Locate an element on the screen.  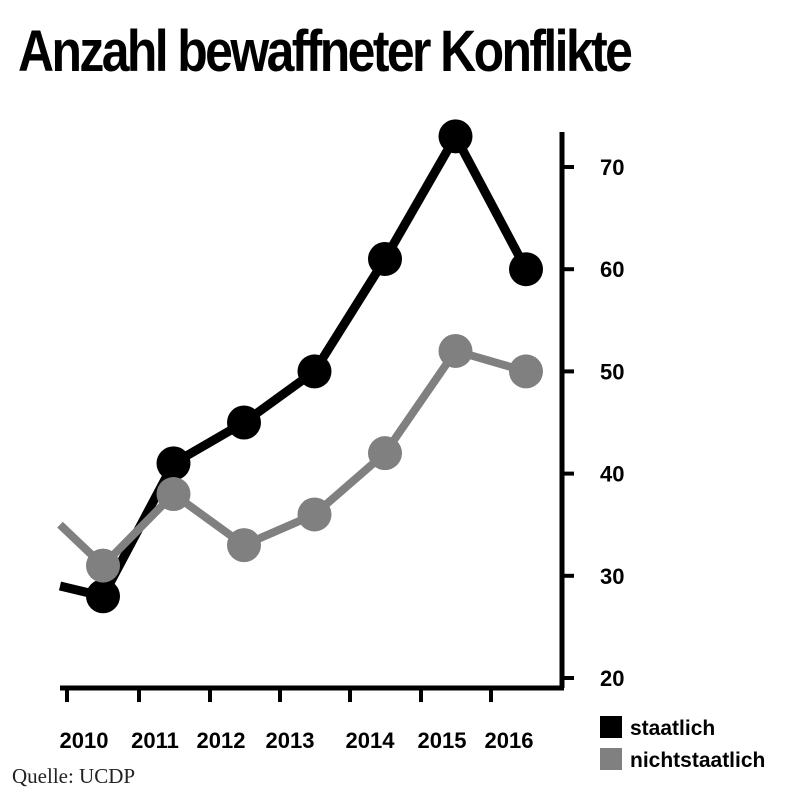
chart-title: Anzahl bewaffneter Konflikte is located at coordinates (325, 51).